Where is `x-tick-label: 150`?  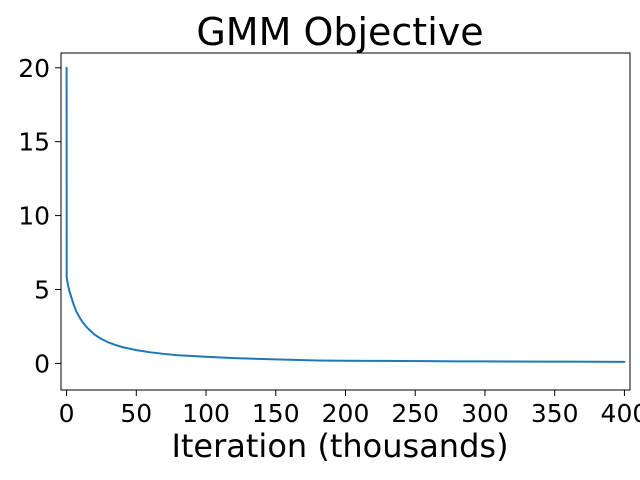 x-tick-label: 150 is located at coordinates (276, 413).